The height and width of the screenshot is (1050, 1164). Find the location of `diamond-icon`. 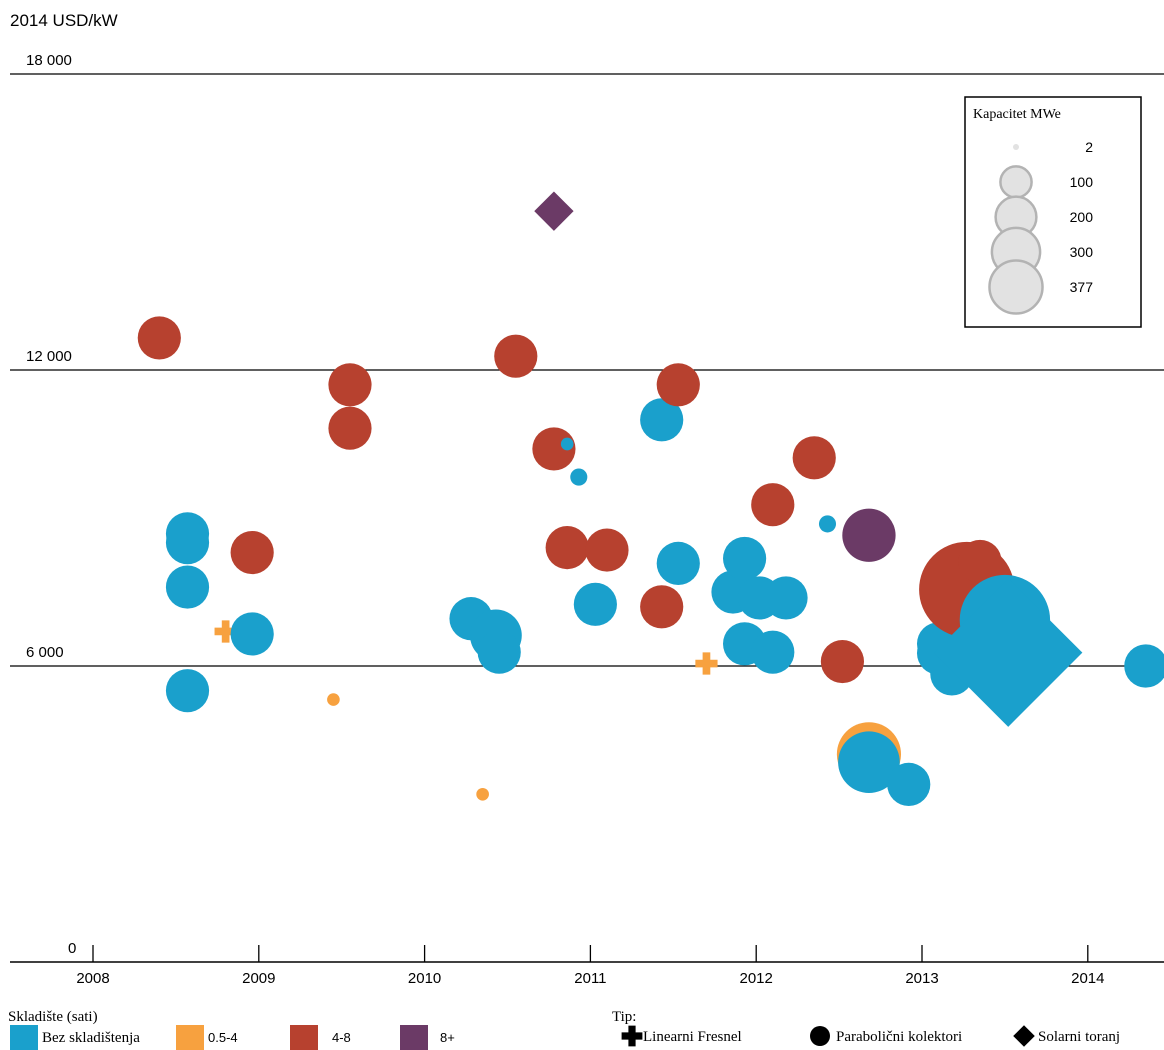

diamond-icon is located at coordinates (1024, 1036).